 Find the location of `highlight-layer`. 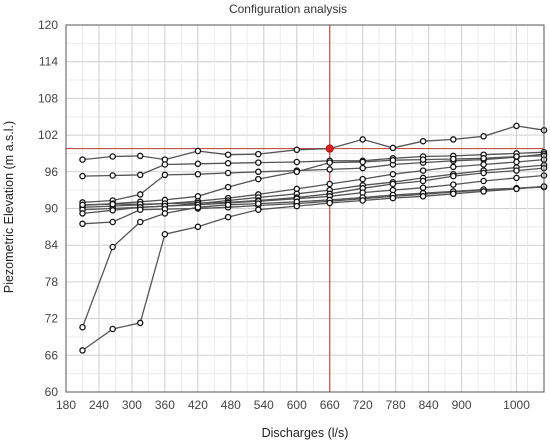

highlight-layer is located at coordinates (329, 148).